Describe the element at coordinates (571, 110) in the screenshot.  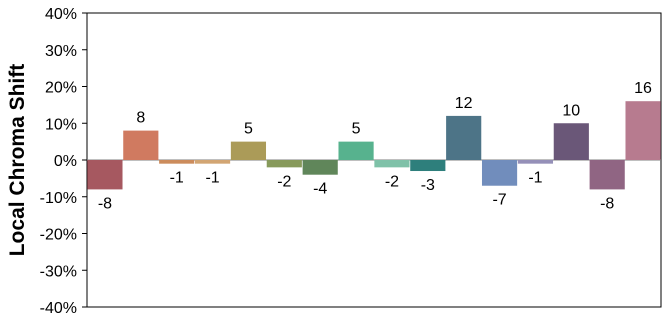
I see `bar-data-label: 10` at that location.